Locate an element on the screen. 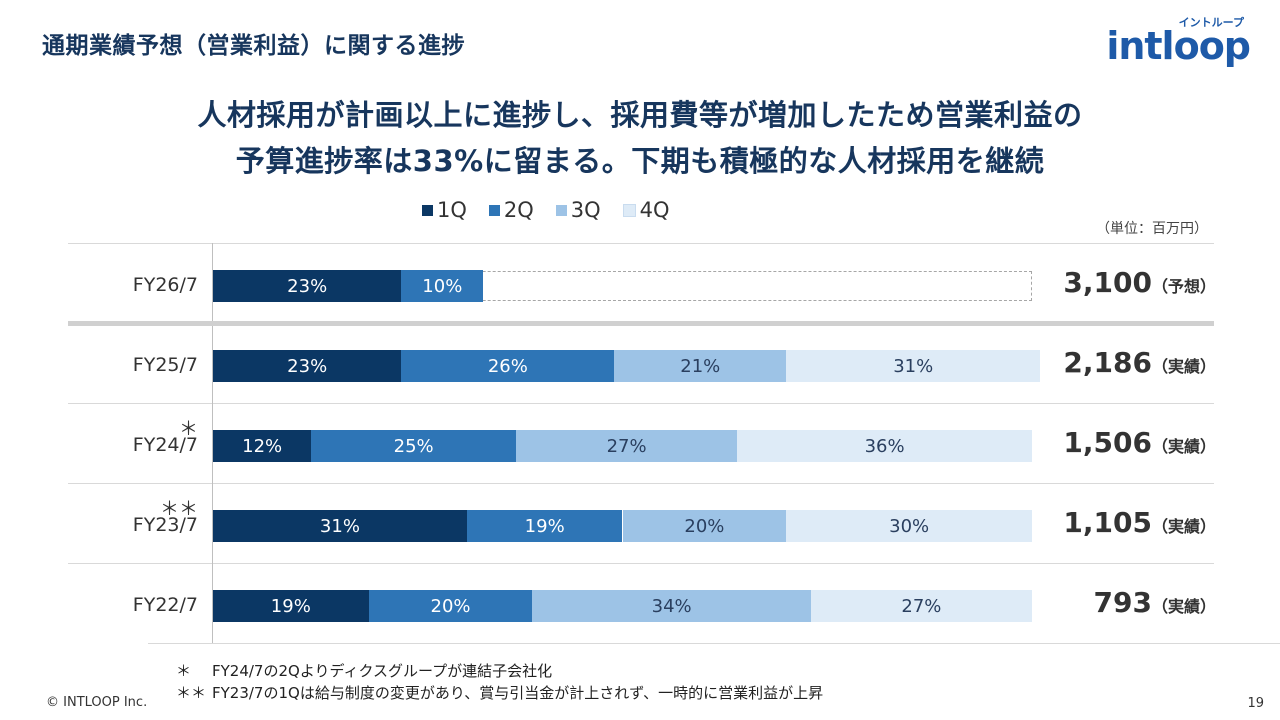  bar-segment-q3: 20% is located at coordinates (704, 526).